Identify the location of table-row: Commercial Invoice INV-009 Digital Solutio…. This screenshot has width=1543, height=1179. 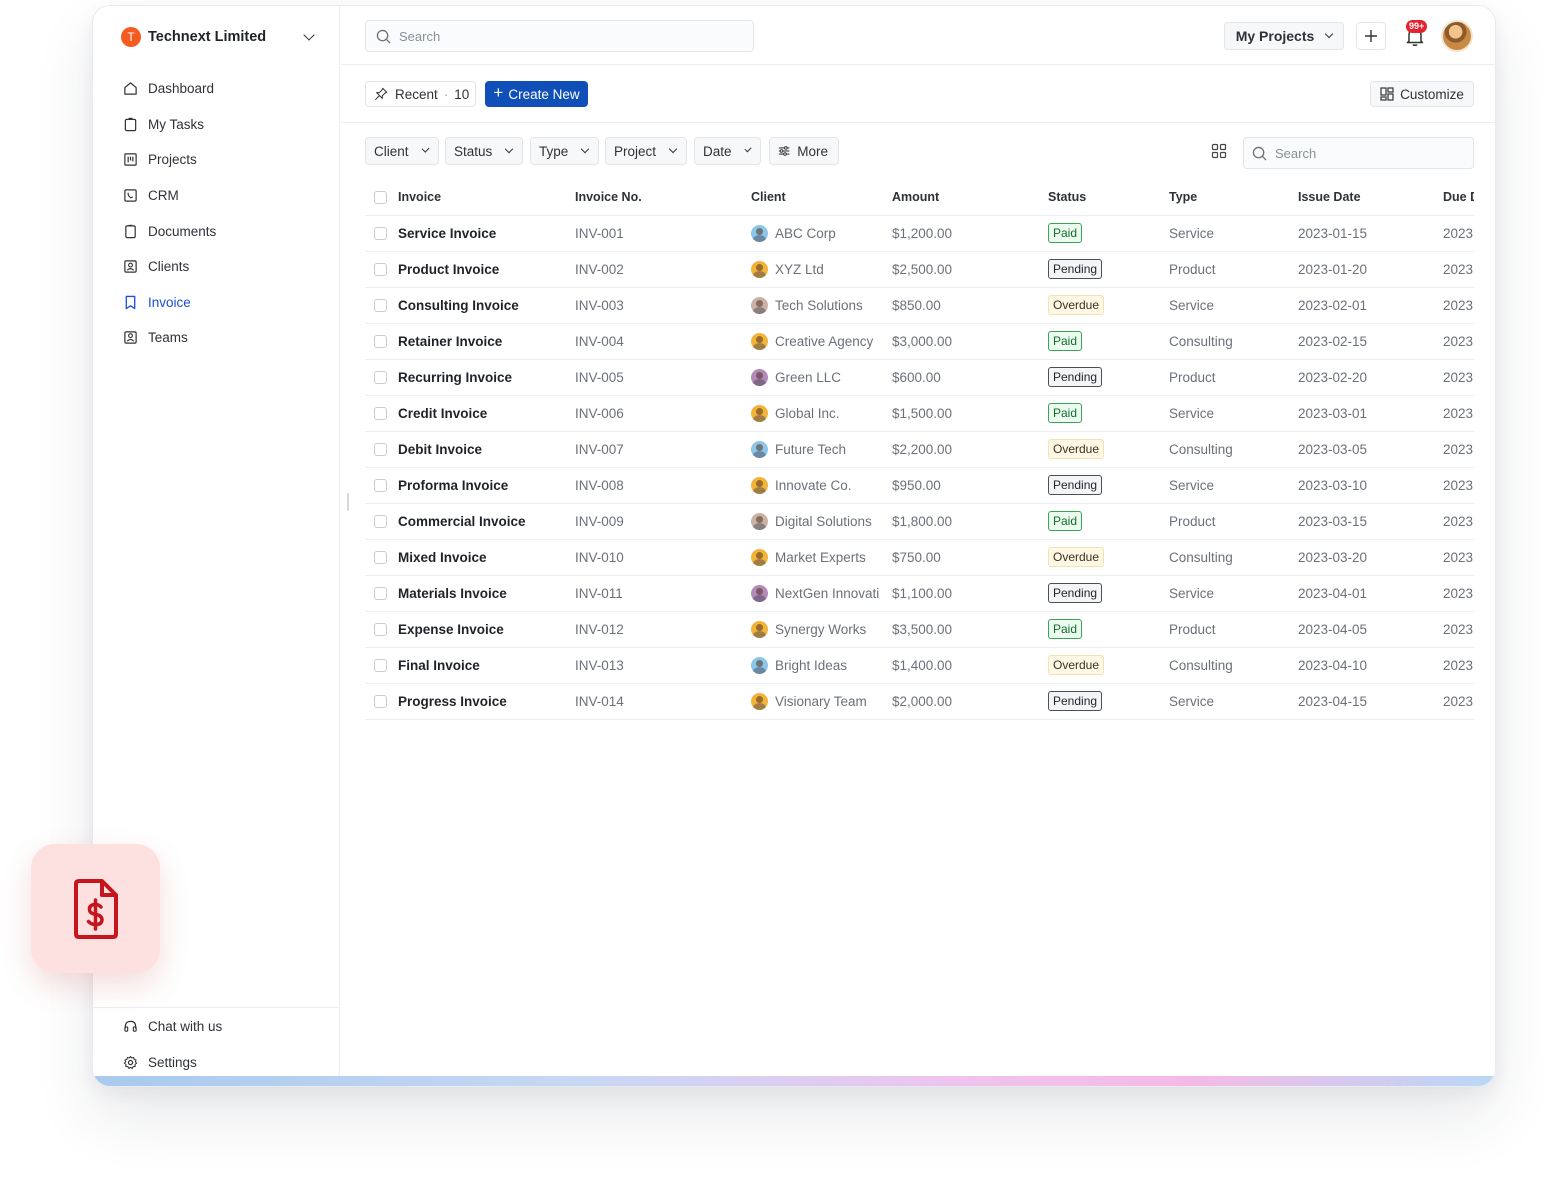
(919, 521).